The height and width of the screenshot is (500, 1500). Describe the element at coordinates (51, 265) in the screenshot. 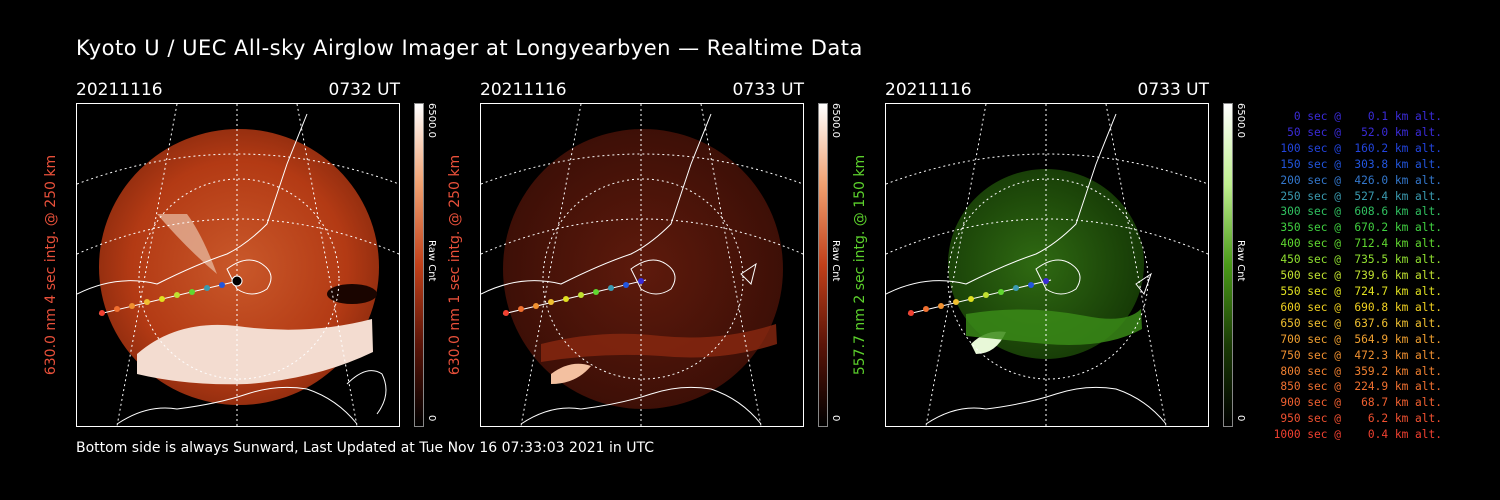

I see `panel-ylabel: 630.0 nm 4 sec intg. @ 250 km` at that location.